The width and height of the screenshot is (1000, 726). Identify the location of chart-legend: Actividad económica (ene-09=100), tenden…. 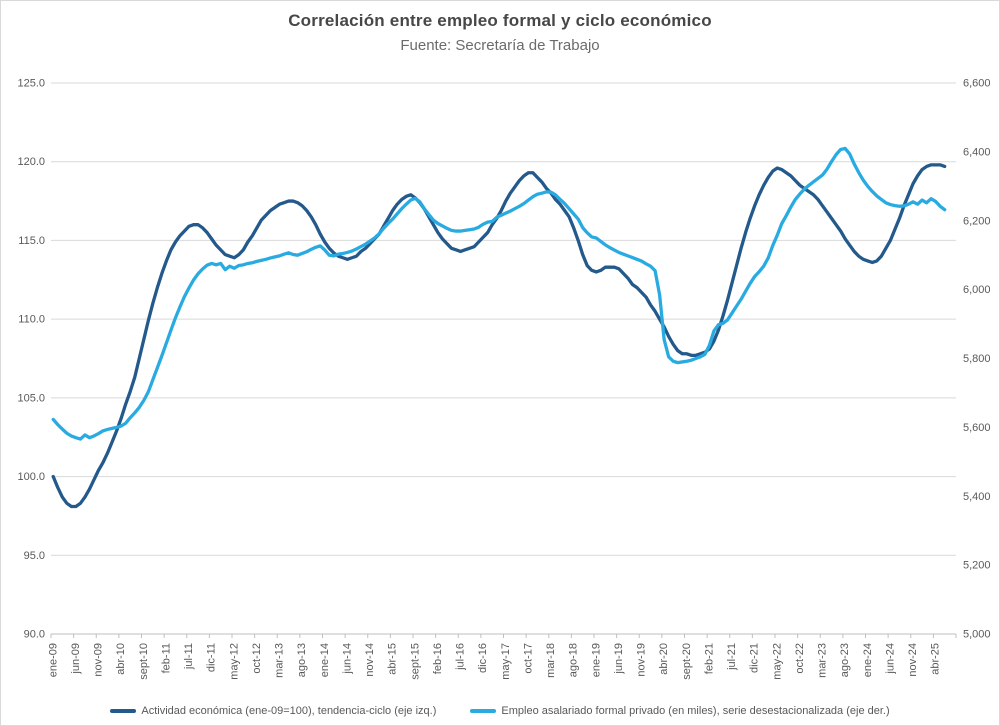
(500, 711).